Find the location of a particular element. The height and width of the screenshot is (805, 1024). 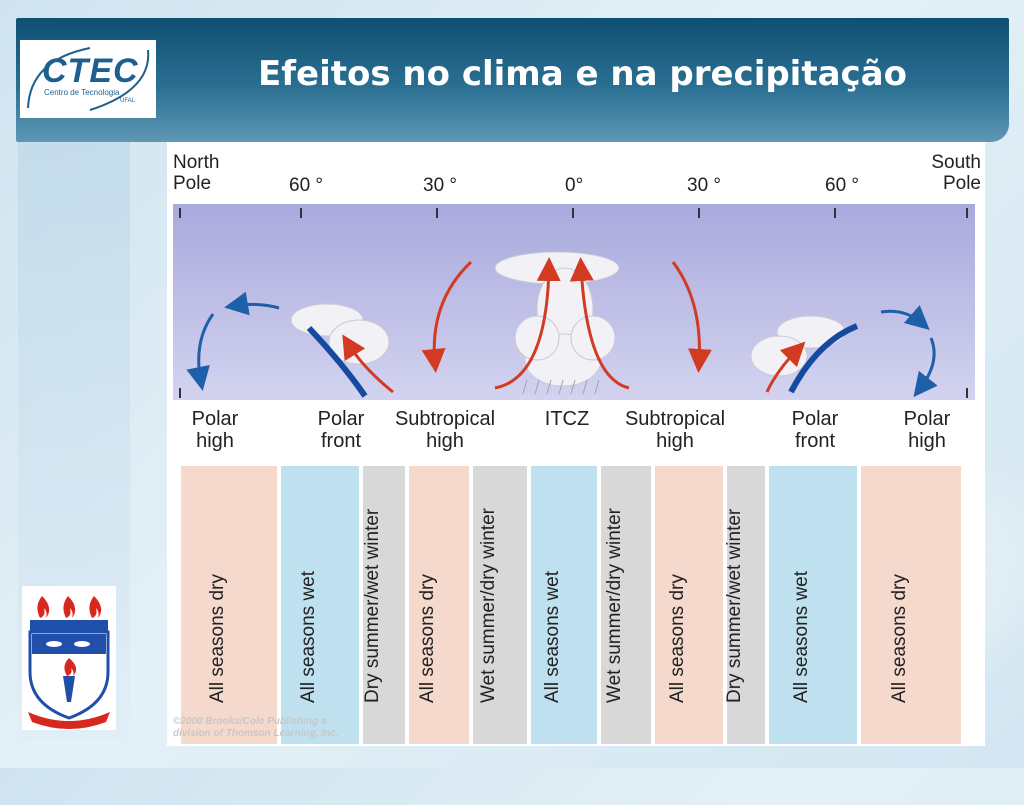

itcz-rising-arrow-right is located at coordinates (599, 323).